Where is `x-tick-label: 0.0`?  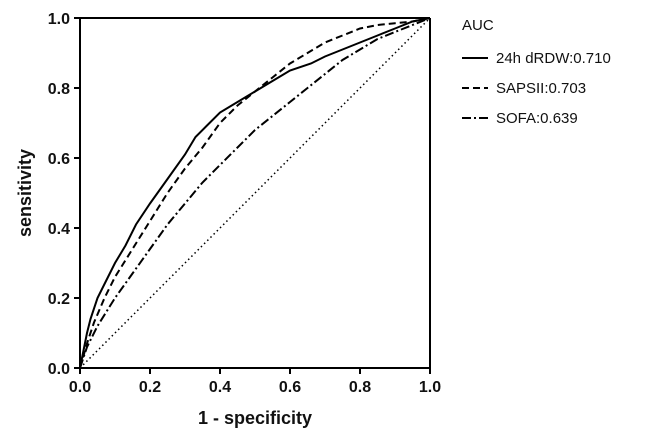
x-tick-label: 0.0 is located at coordinates (80, 387).